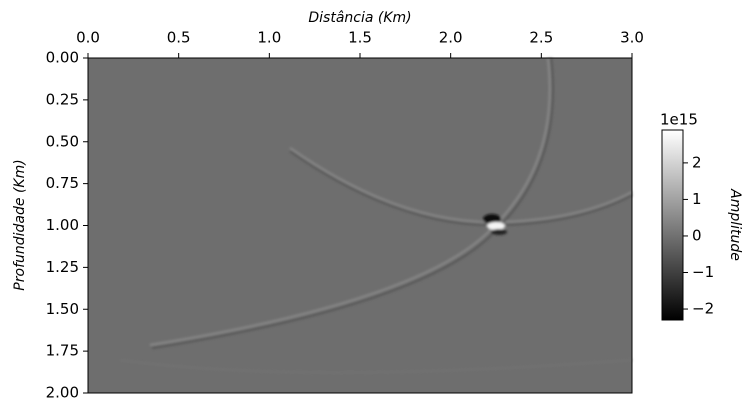  What do you see at coordinates (703, 309) in the screenshot?
I see `colorbar-tick-label: −2` at bounding box center [703, 309].